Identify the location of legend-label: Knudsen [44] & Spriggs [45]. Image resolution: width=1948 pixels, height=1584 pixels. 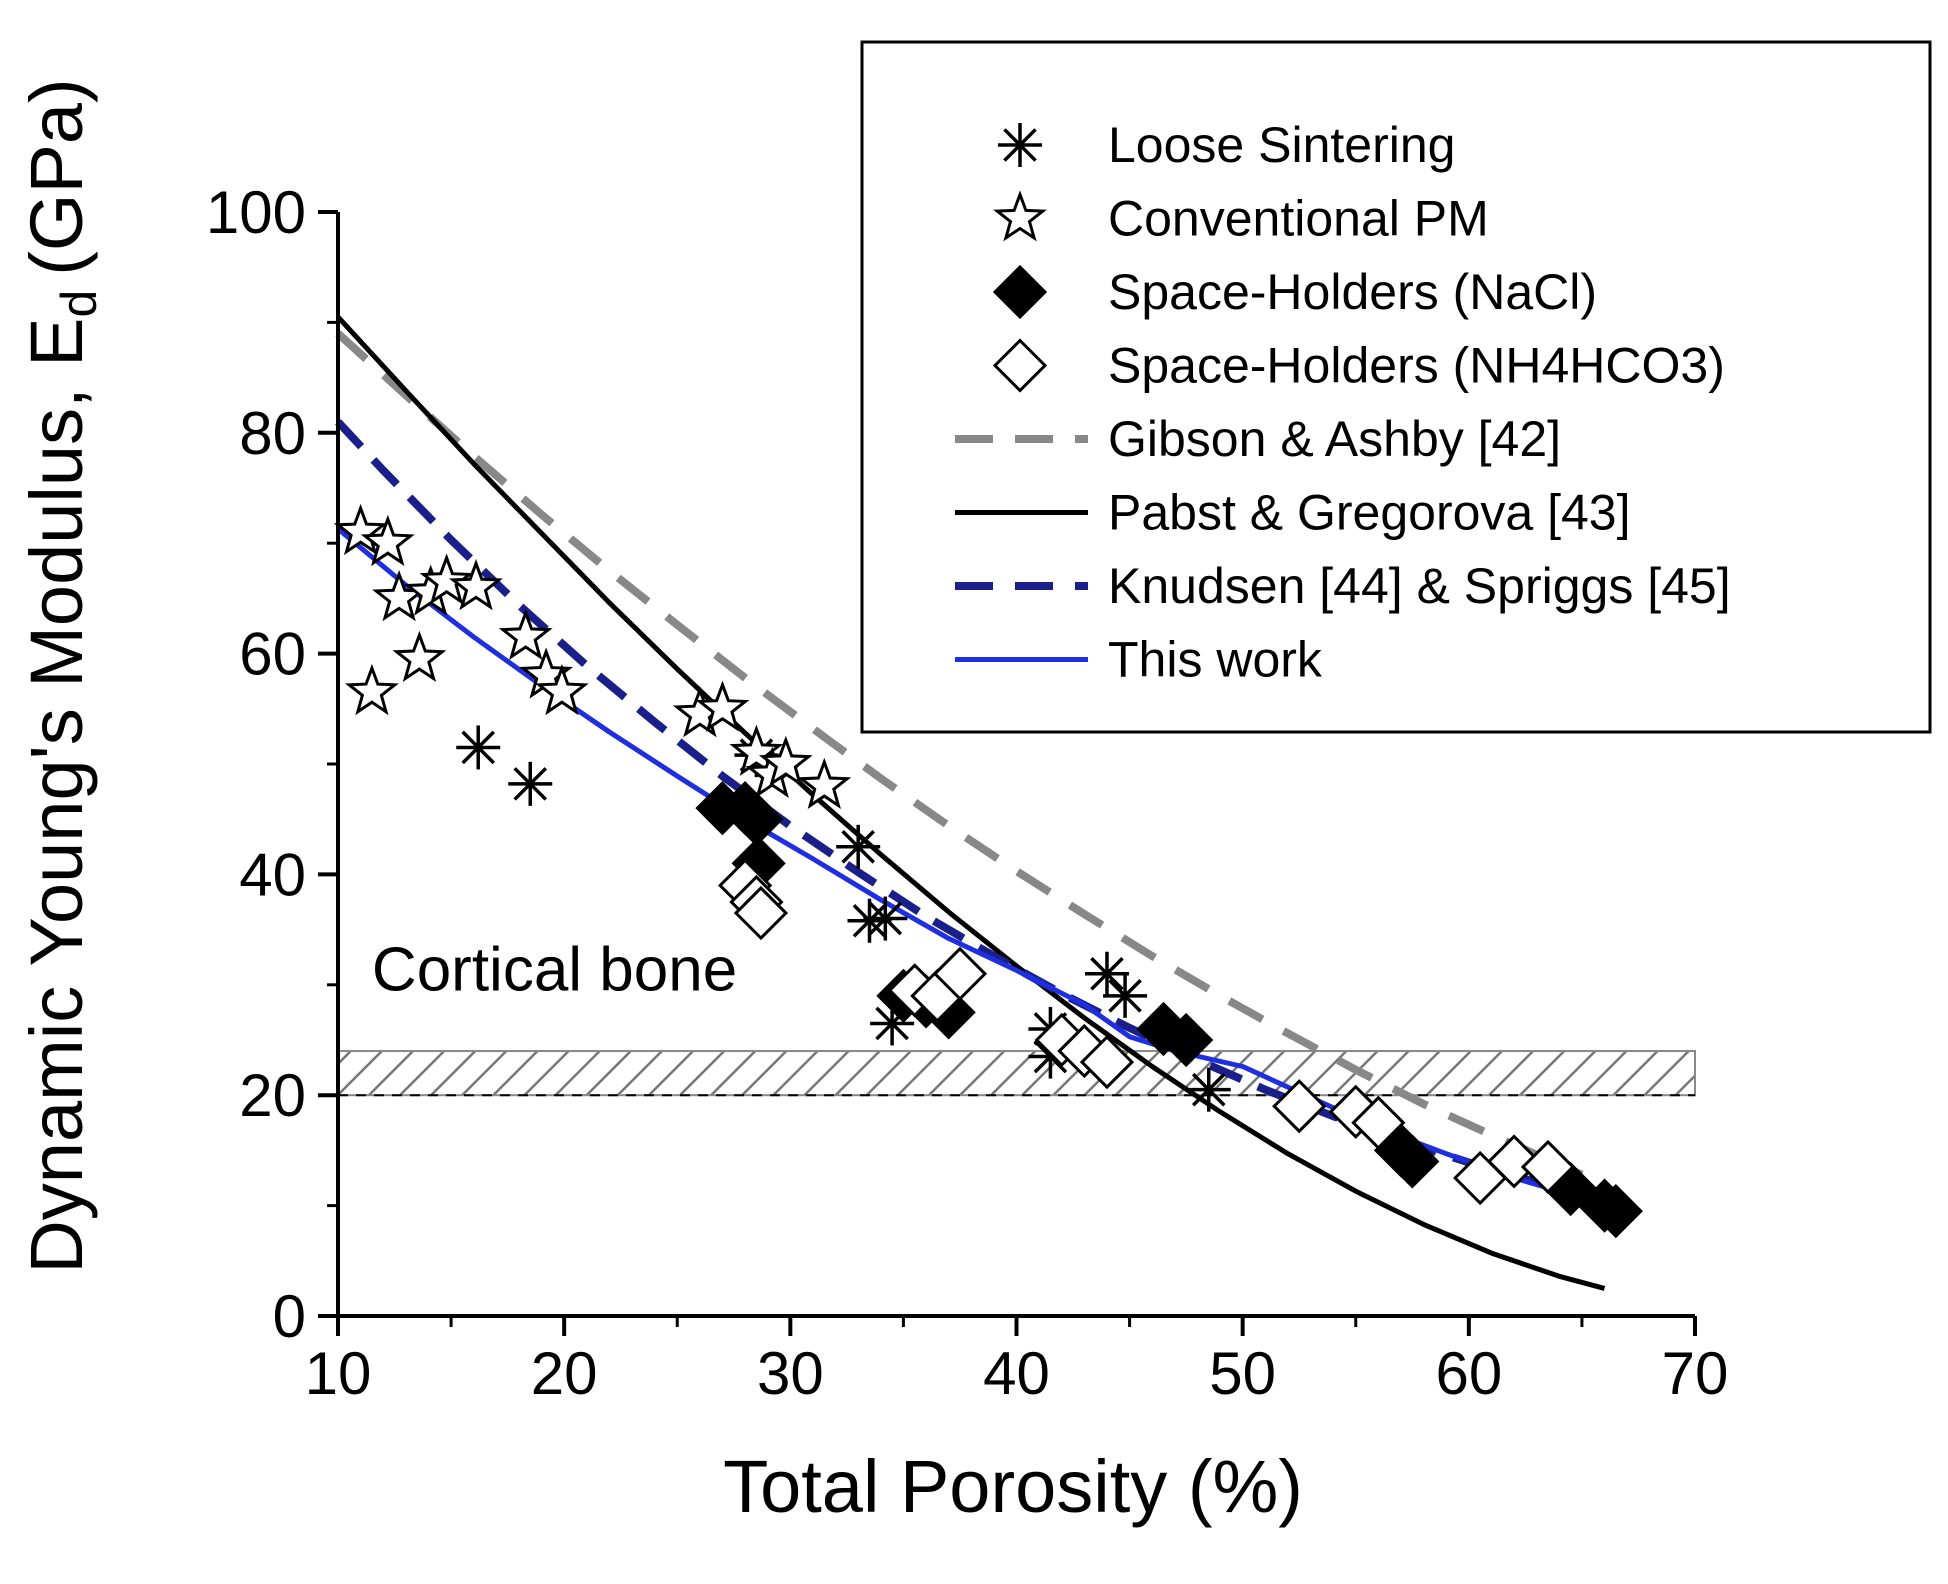
(1419, 586).